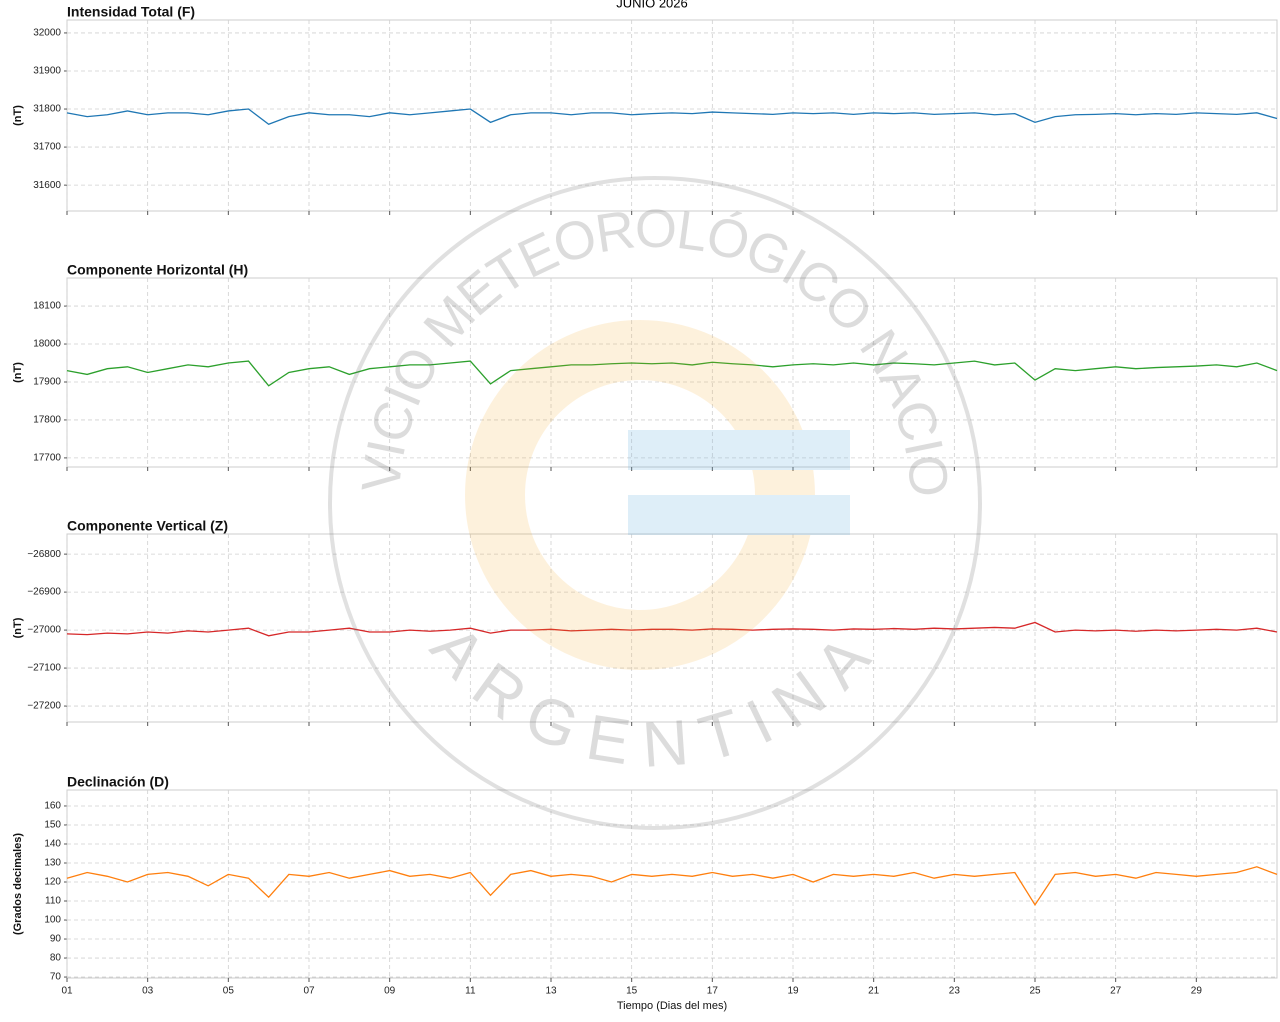 Image resolution: width=1280 pixels, height=1022 pixels. I want to click on x-tick-label: 09, so click(390, 991).